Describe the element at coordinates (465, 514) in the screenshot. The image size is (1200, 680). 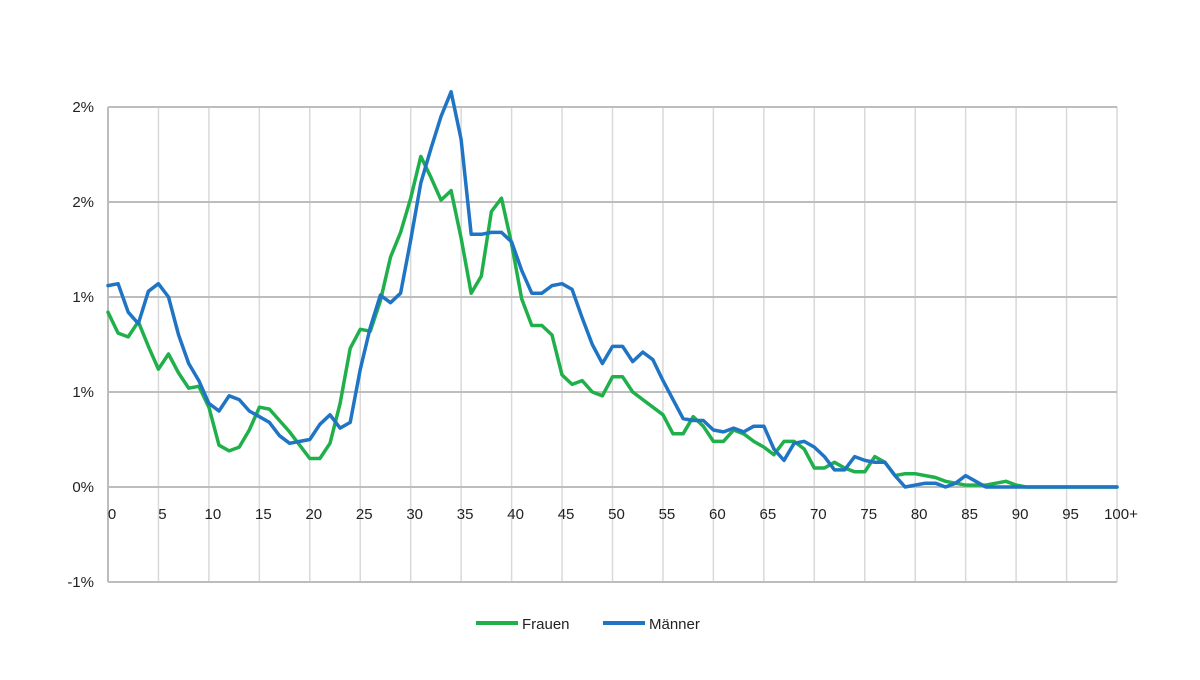
I see `x-tick-label: 35` at that location.